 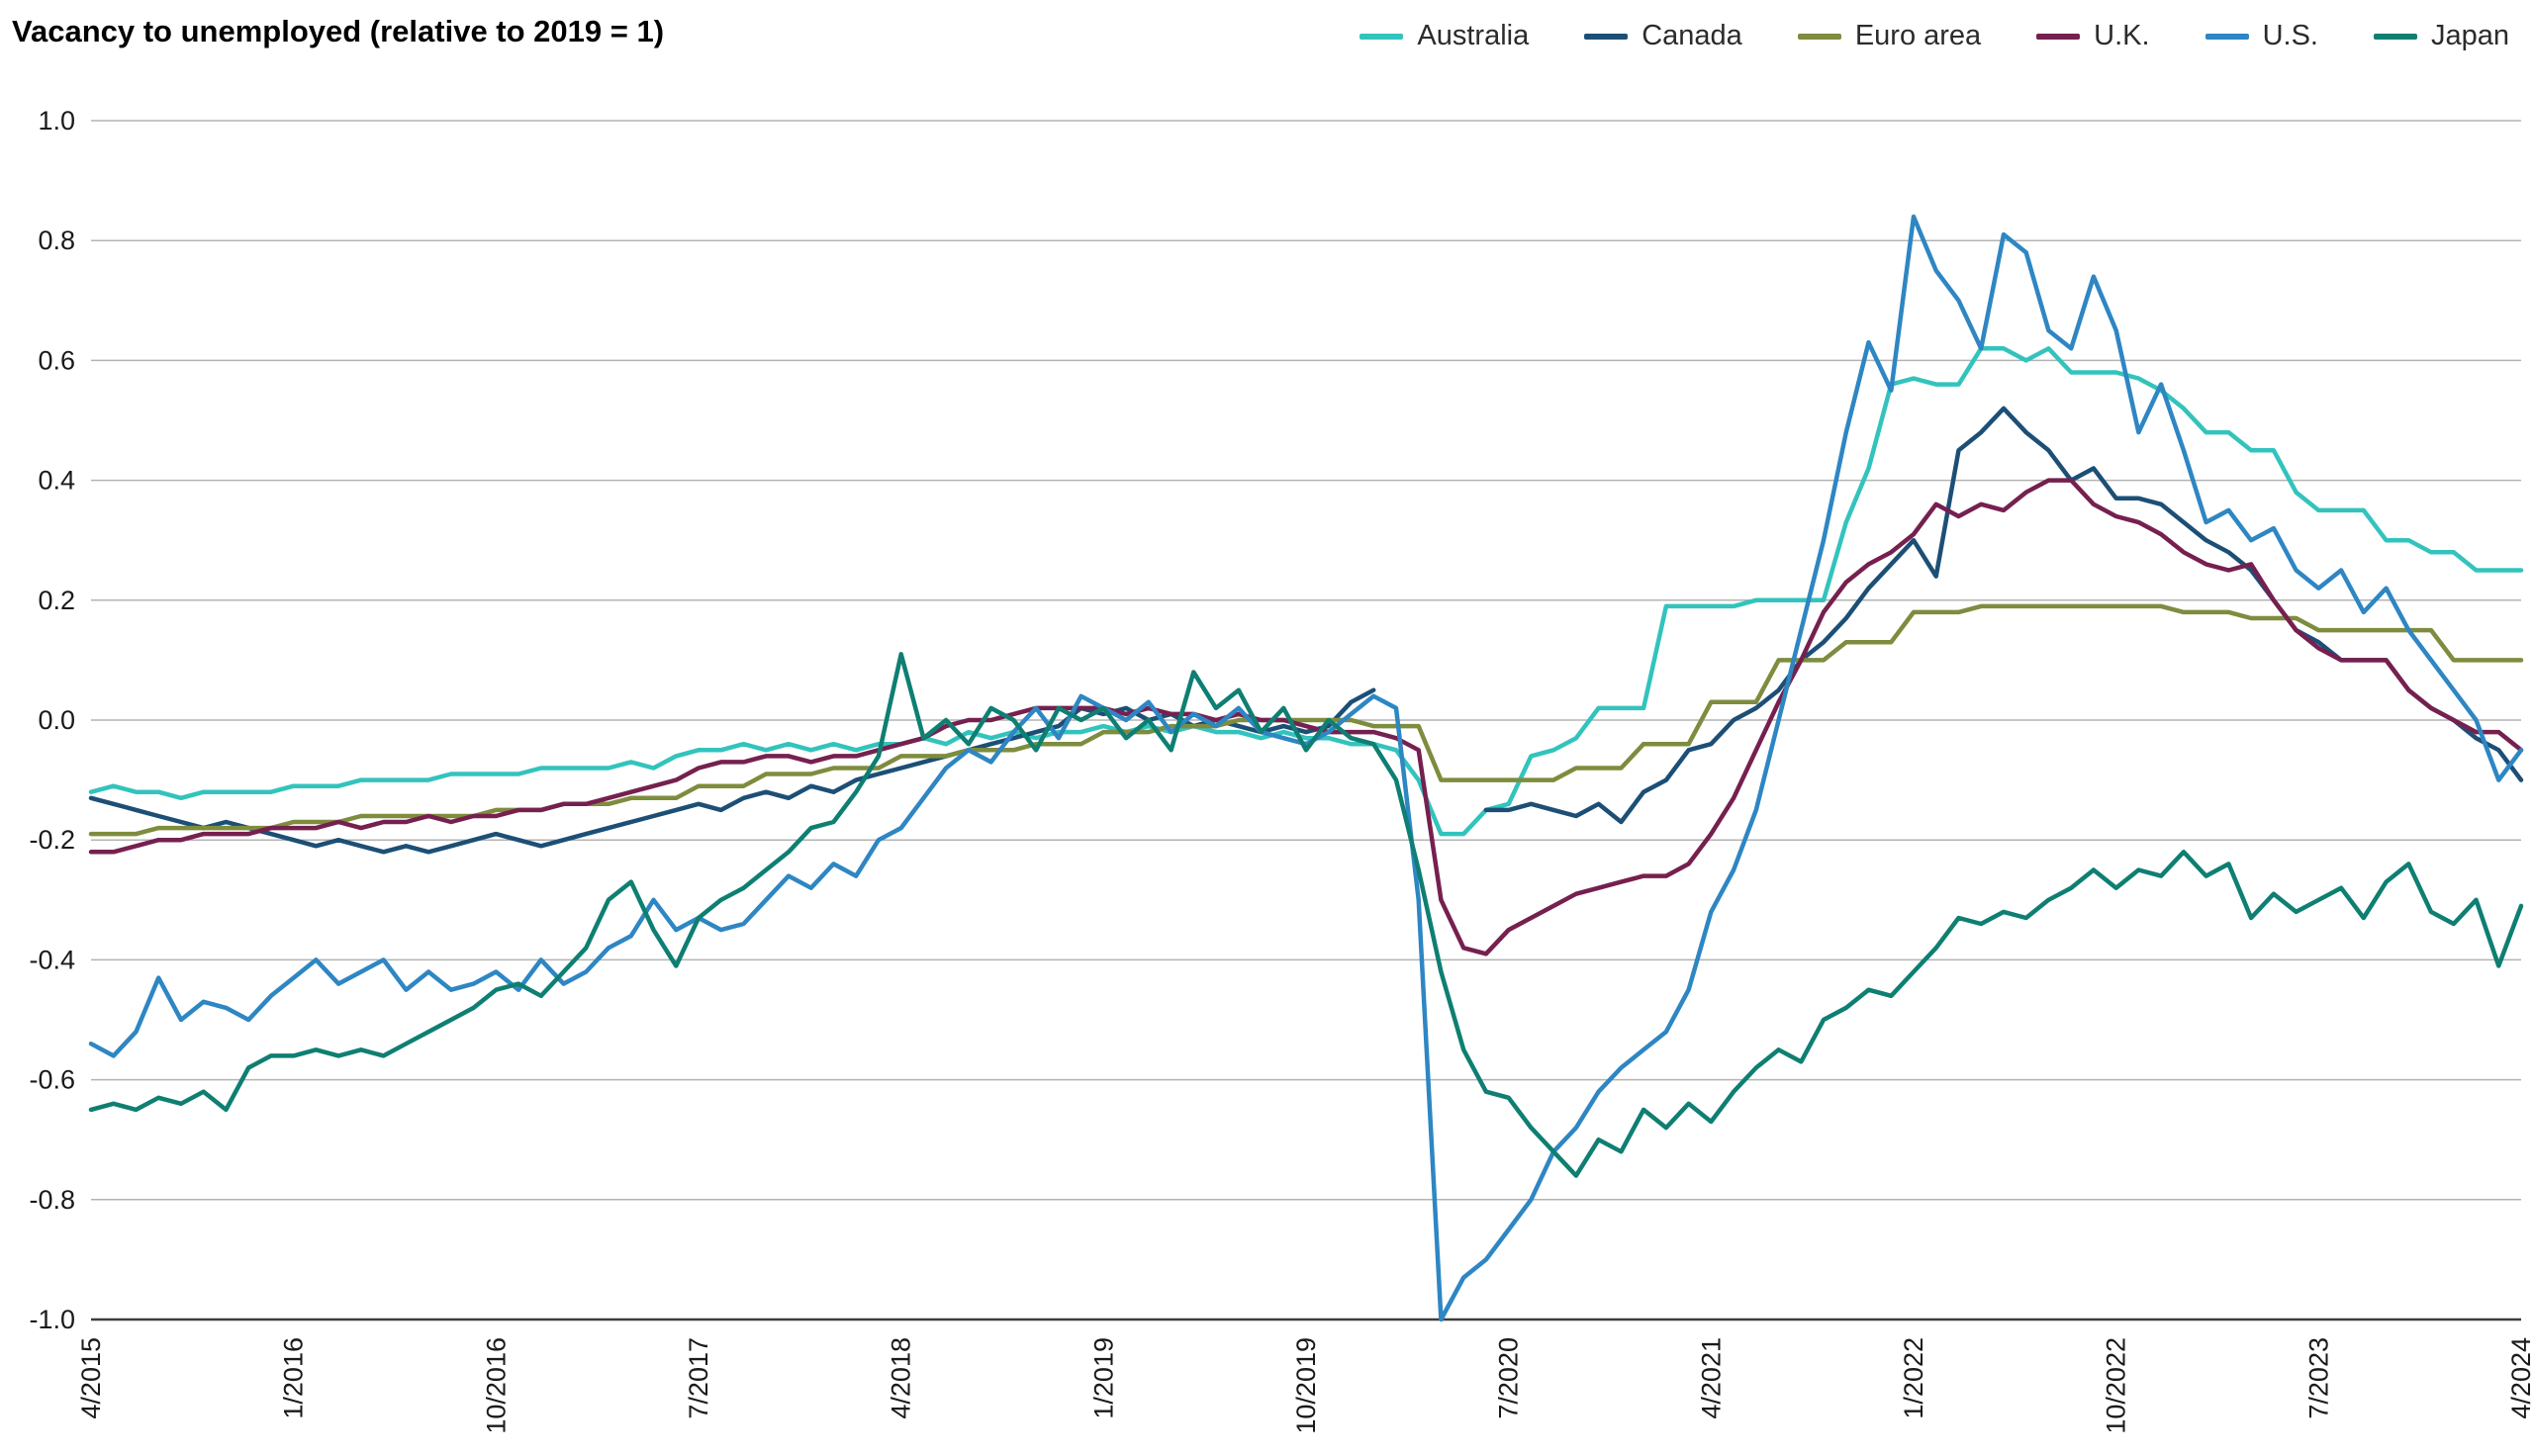 What do you see at coordinates (1913, 1378) in the screenshot?
I see `x-tick-label: 1/2022` at bounding box center [1913, 1378].